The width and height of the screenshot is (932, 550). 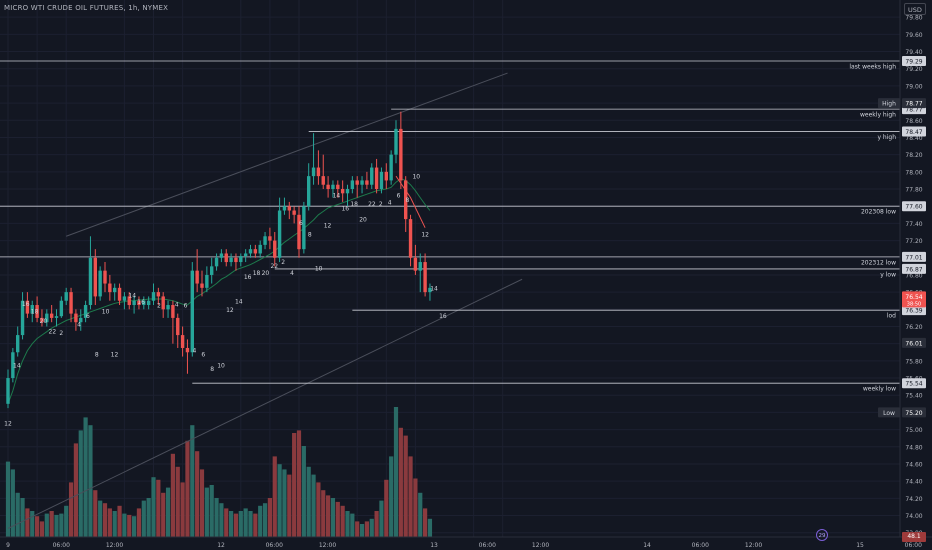 What do you see at coordinates (913, 396) in the screenshot?
I see `price-axis-tick: 75.40` at bounding box center [913, 396].